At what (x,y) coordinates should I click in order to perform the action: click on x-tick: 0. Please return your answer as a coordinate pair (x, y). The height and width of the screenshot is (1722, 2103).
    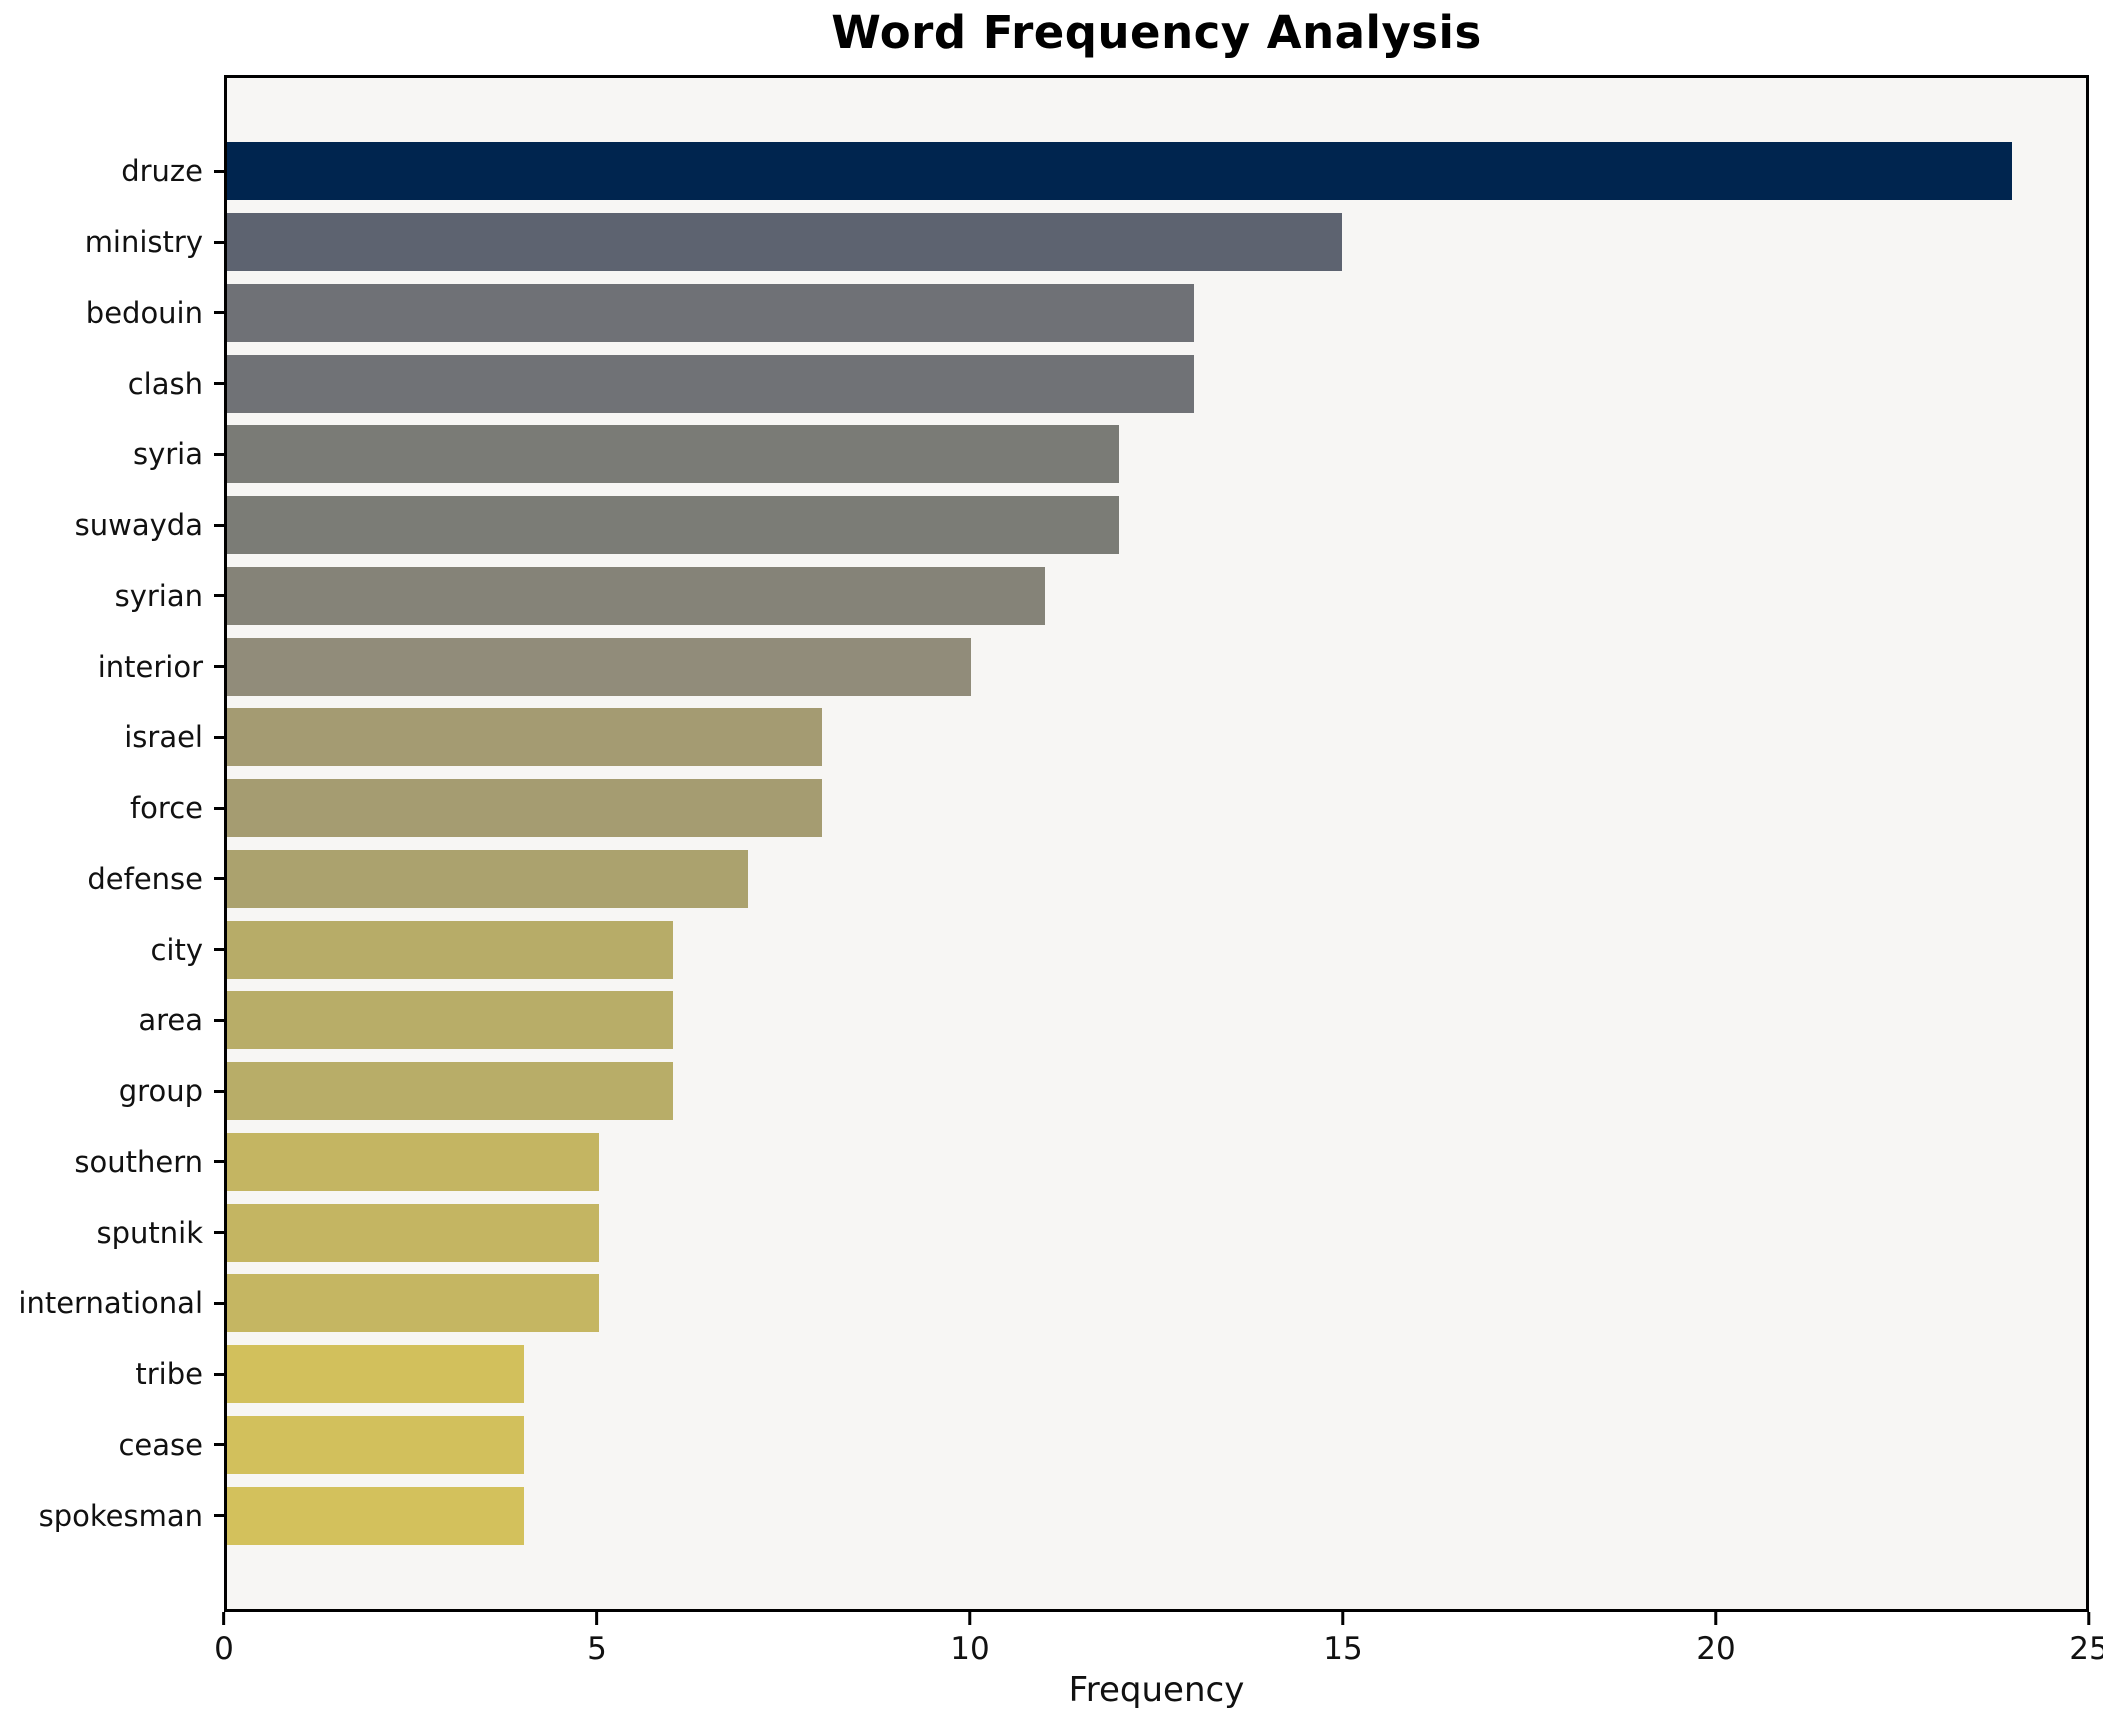
    Looking at the image, I should click on (224, 1639).